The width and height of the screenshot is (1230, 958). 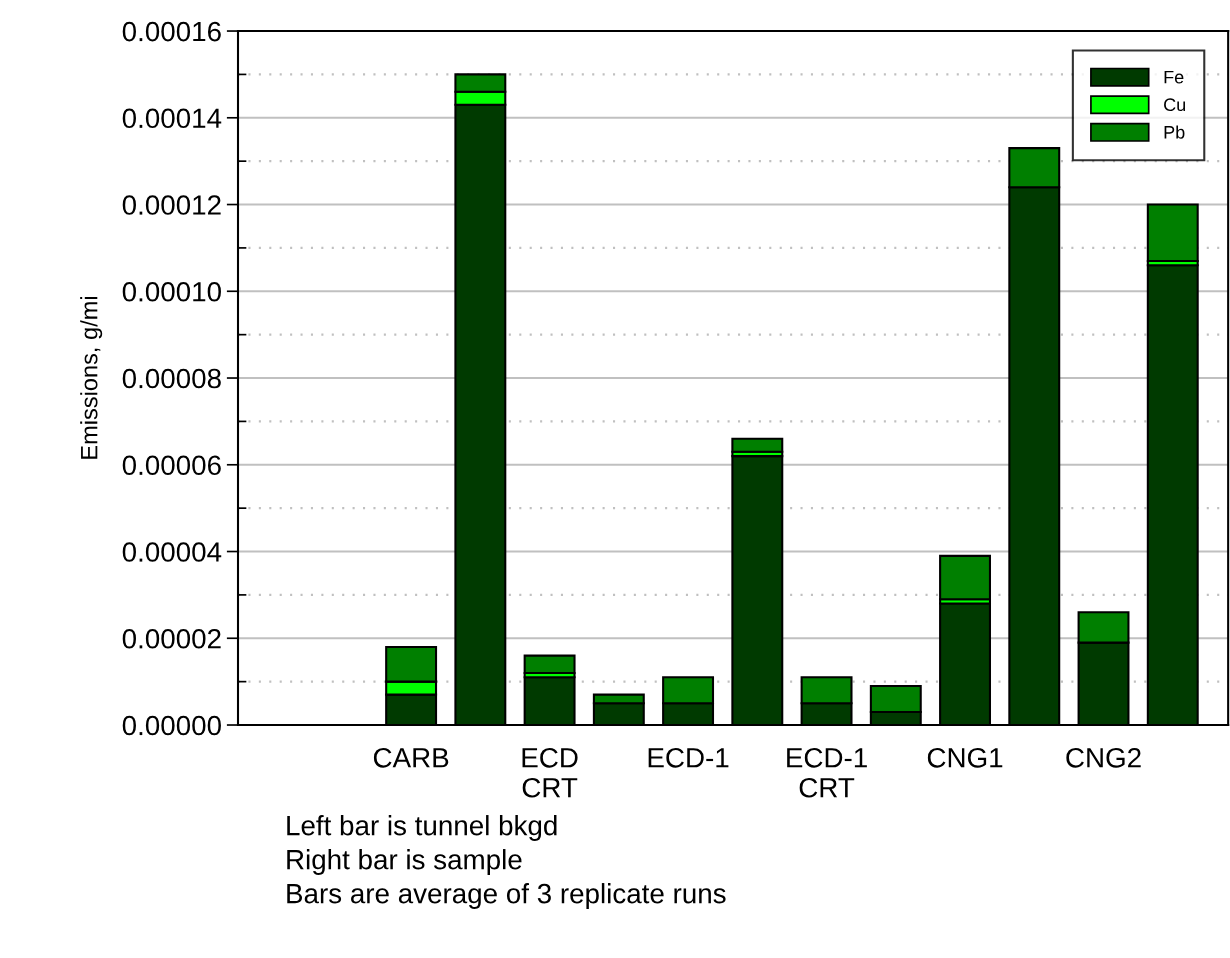 I want to click on text: Left bar is tunnel bkgd, so click(x=422, y=828).